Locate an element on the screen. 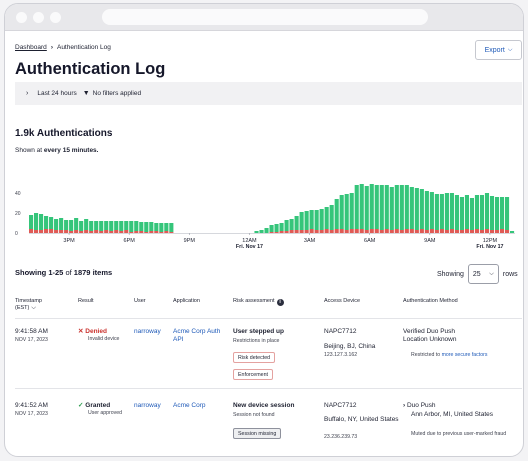 Image resolution: width=528 pixels, height=461 pixels. results-range: Showing 1-25 is located at coordinates (39, 272).